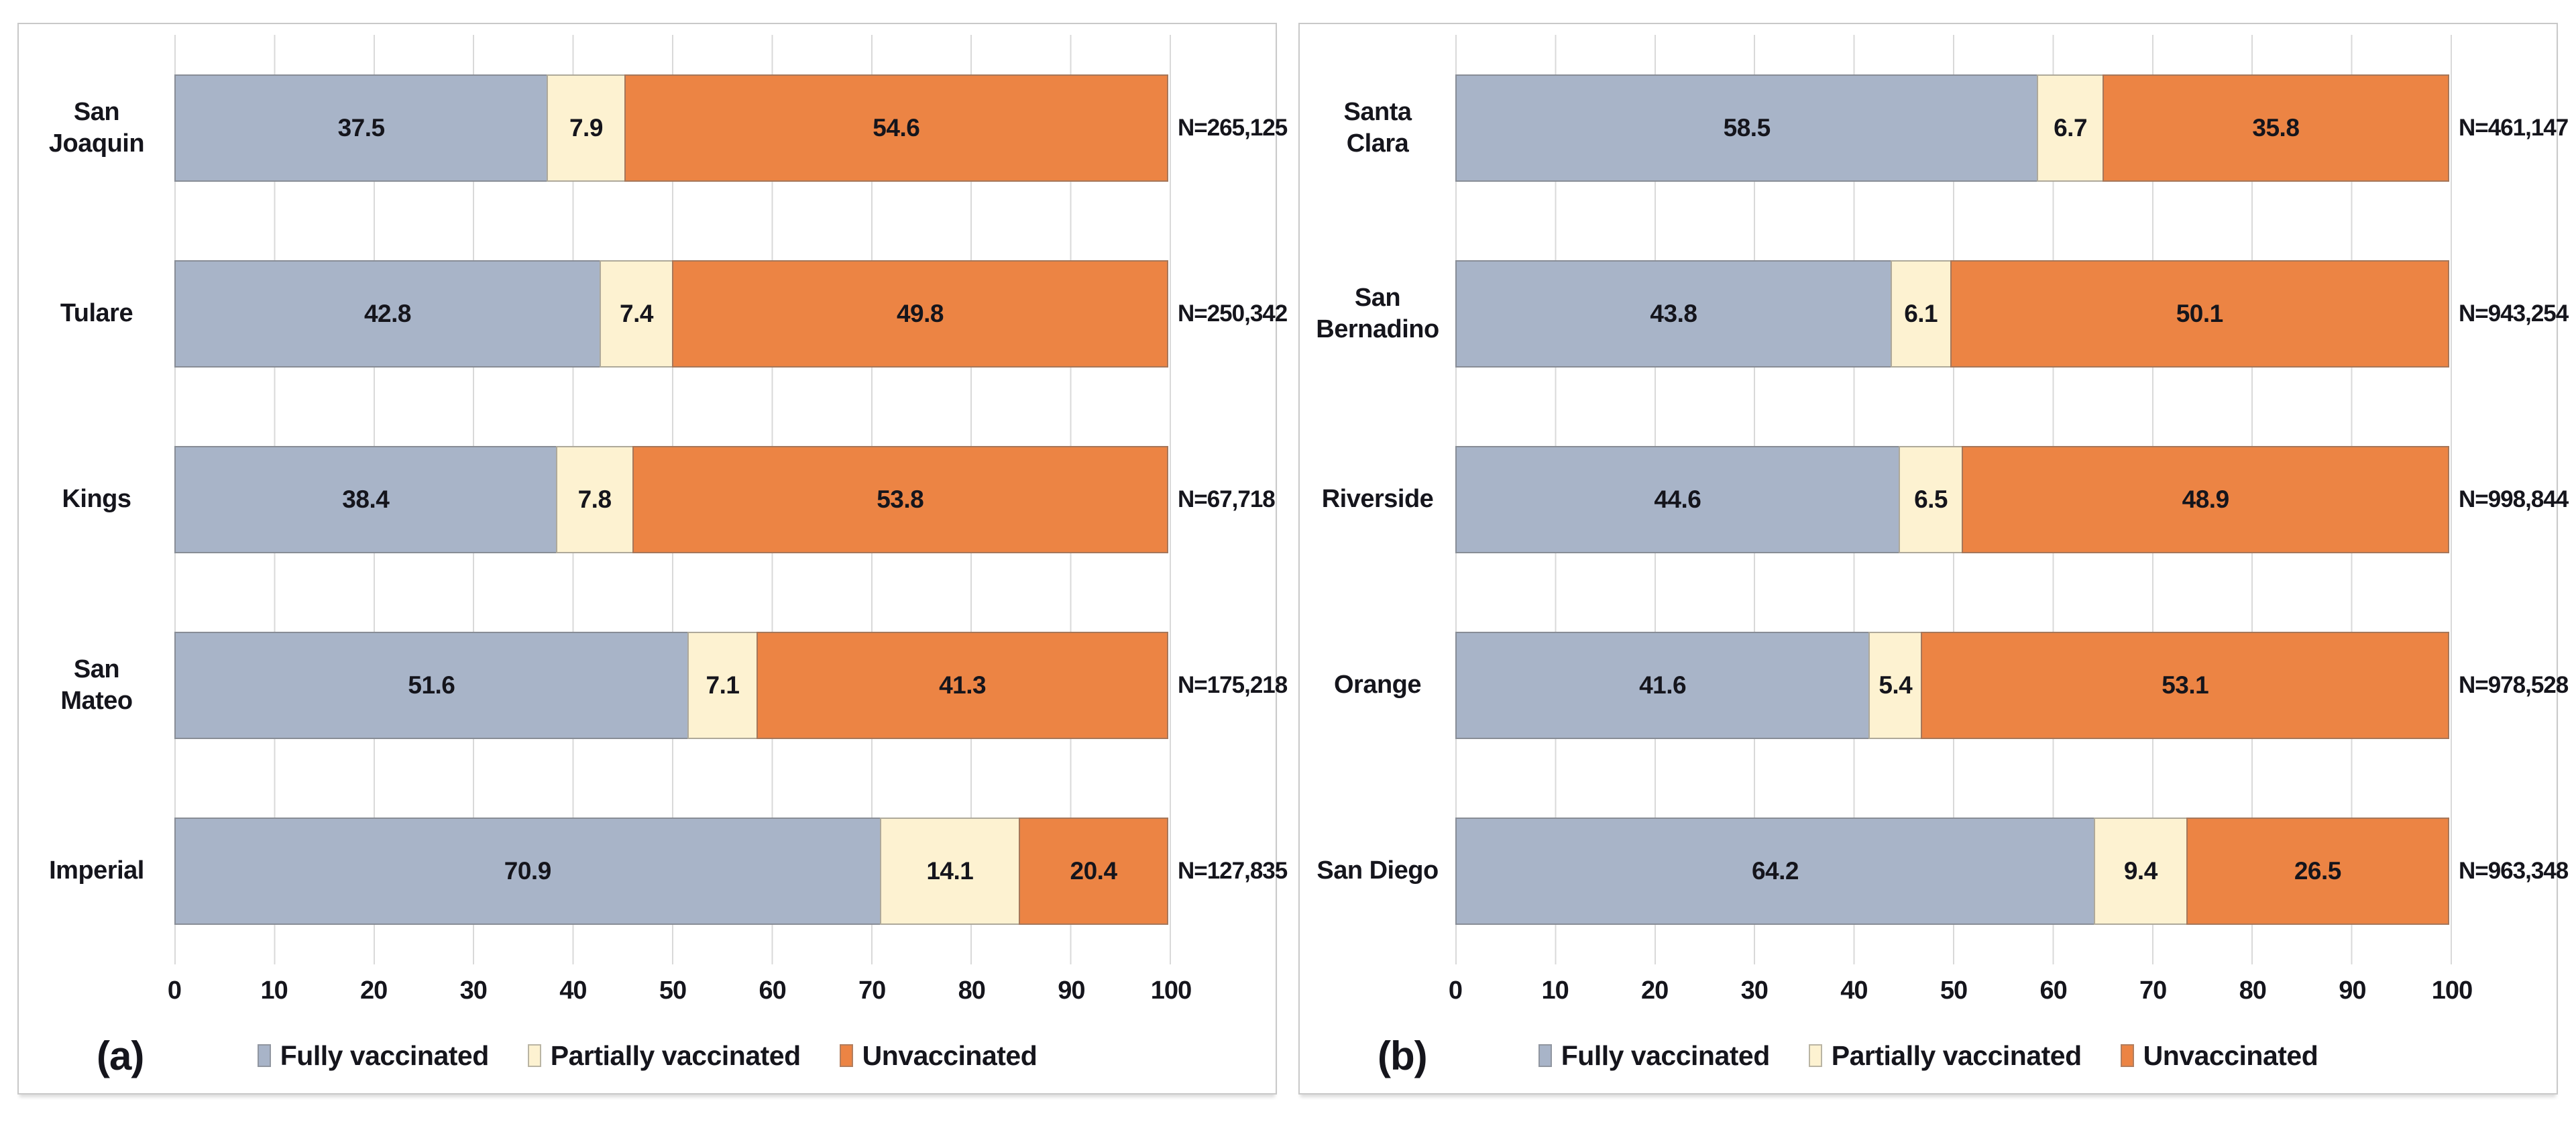 This screenshot has width=2576, height=1122. I want to click on bar-segment-partially-vaccinated: 14.1, so click(950, 871).